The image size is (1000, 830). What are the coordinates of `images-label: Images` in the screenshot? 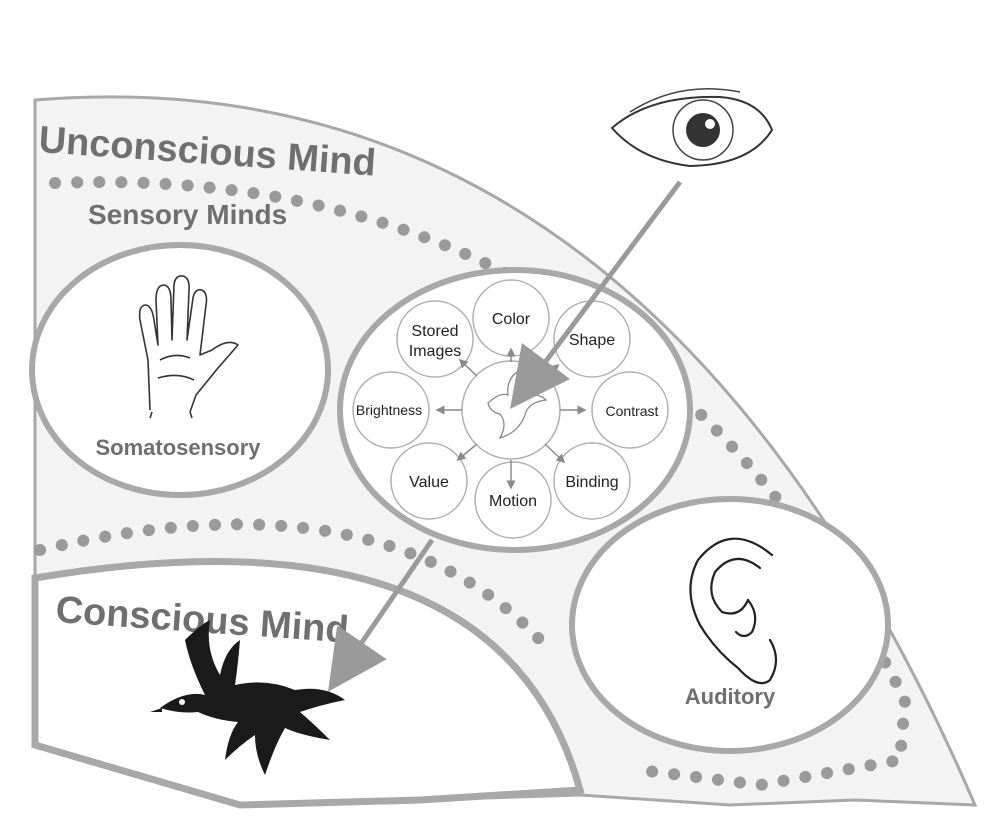 It's located at (435, 351).